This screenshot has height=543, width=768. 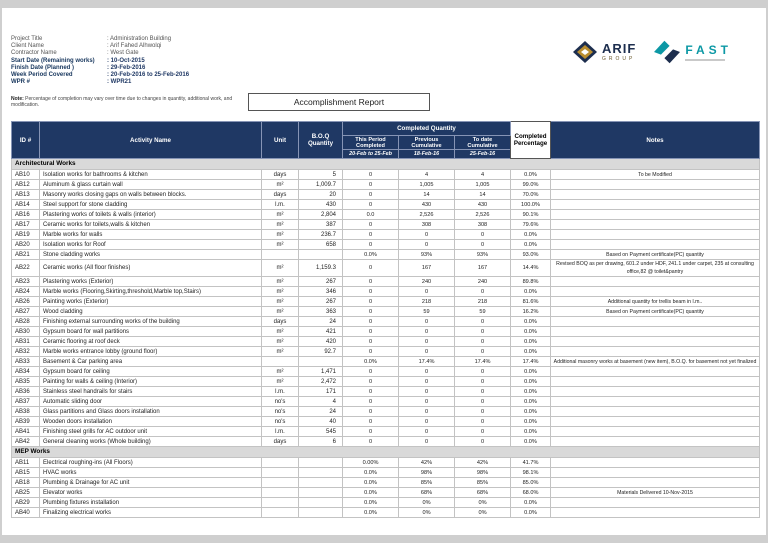 What do you see at coordinates (150, 472) in the screenshot?
I see `cell-name: HVAC works` at bounding box center [150, 472].